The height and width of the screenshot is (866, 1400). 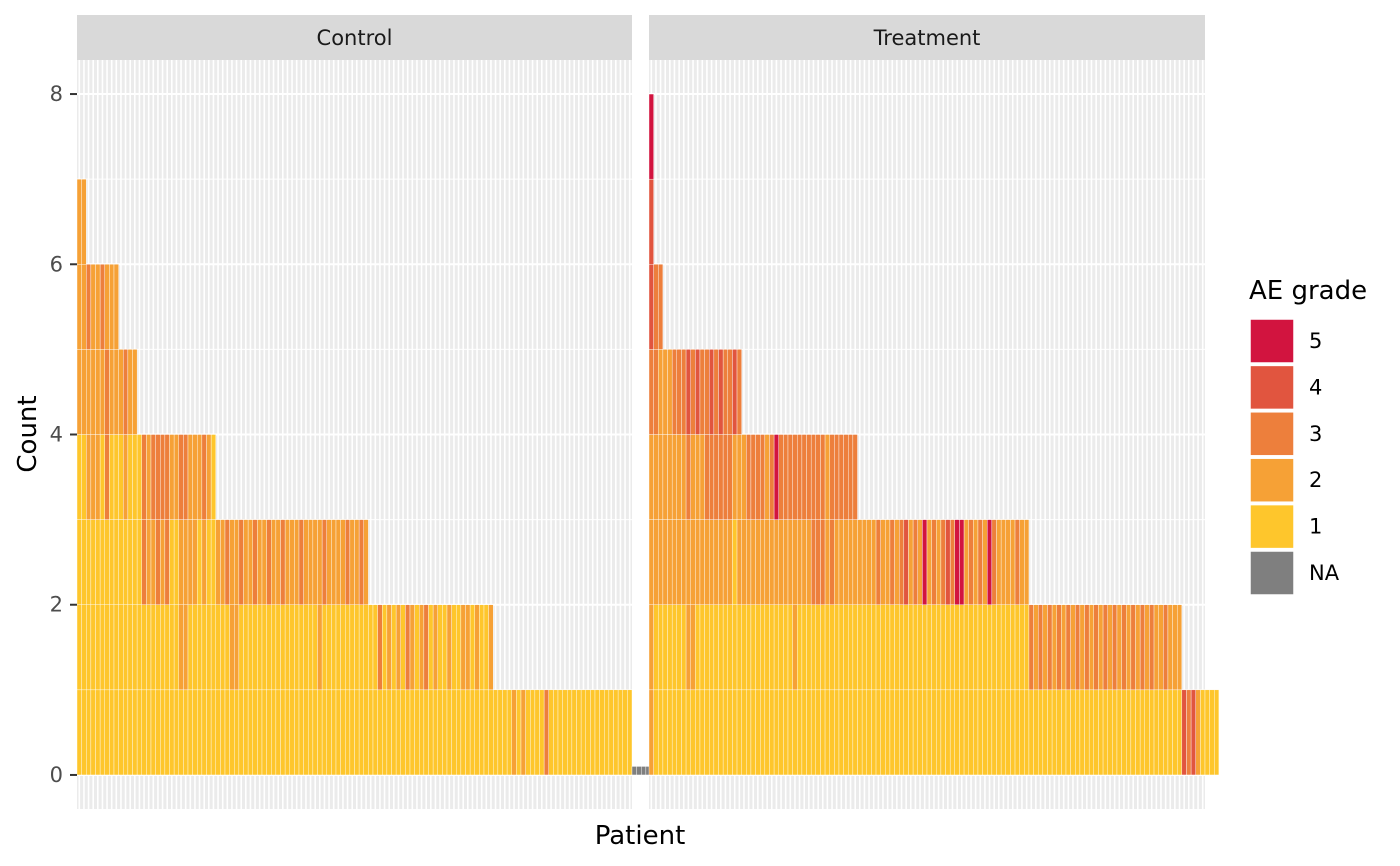 What do you see at coordinates (28, 433) in the screenshot?
I see `y-axis-title: Count` at bounding box center [28, 433].